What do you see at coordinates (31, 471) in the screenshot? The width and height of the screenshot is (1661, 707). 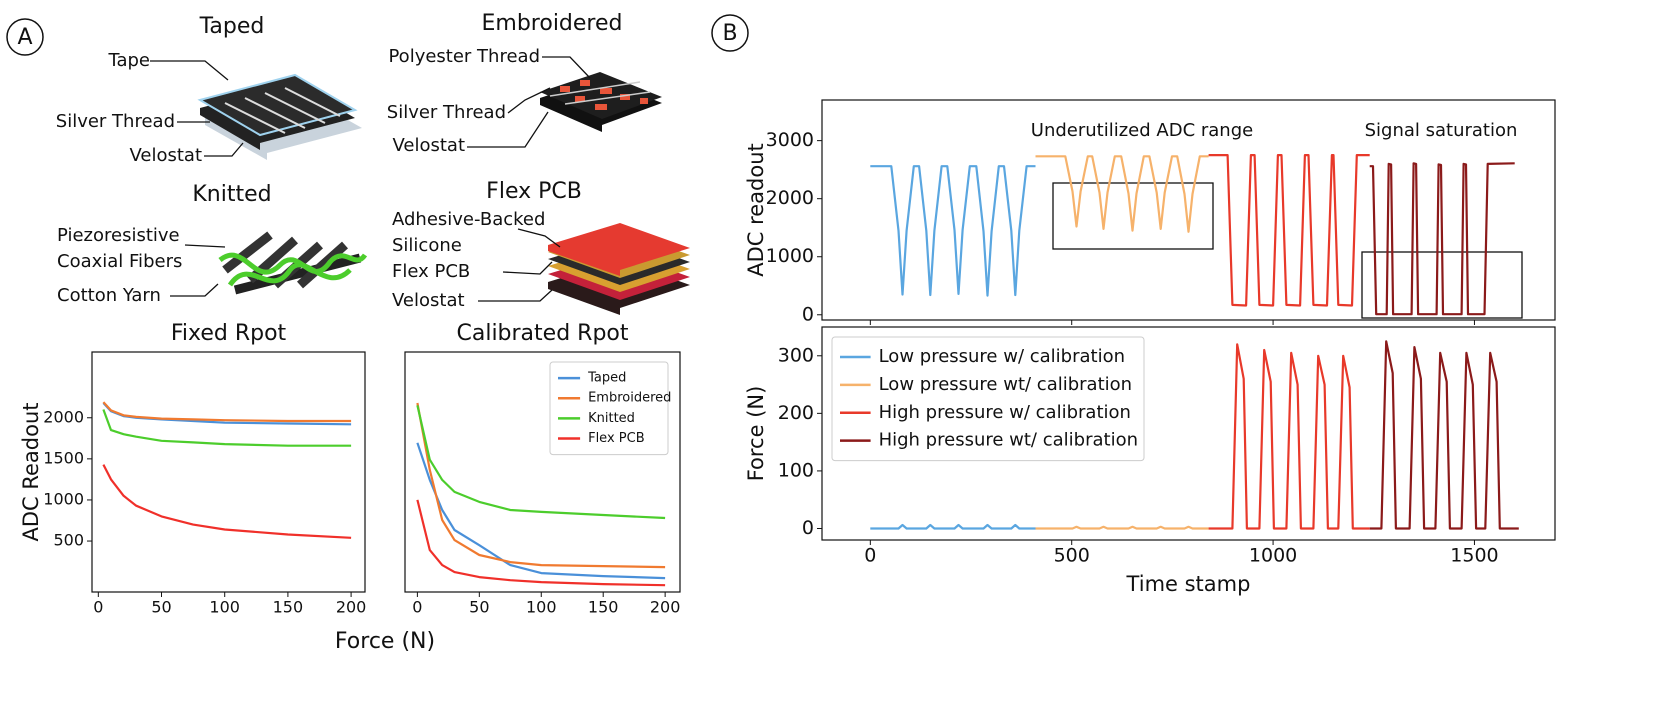 I see `y-axis-label: ADC Readout` at bounding box center [31, 471].